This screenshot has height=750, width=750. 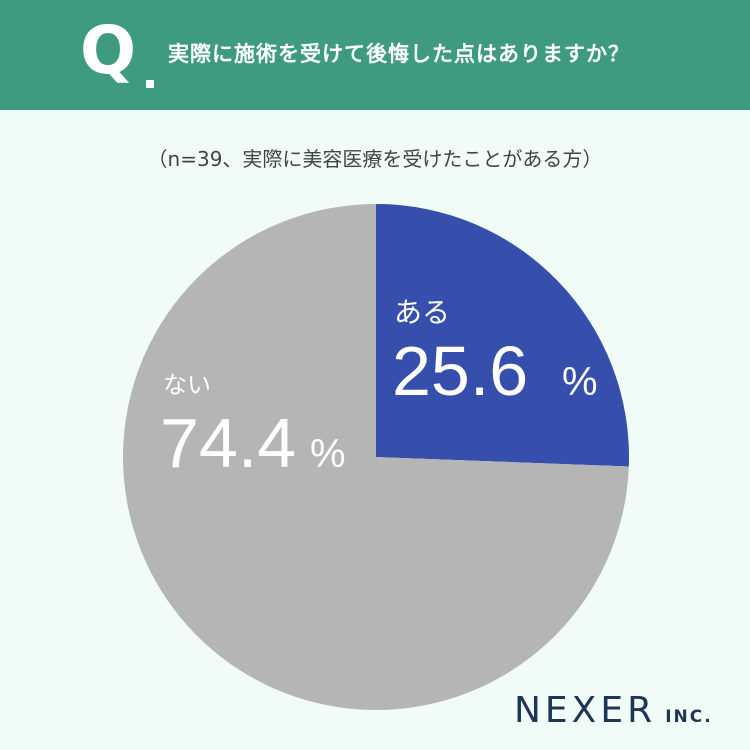 What do you see at coordinates (689, 717) in the screenshot?
I see `logo-sub-text: INC.` at bounding box center [689, 717].